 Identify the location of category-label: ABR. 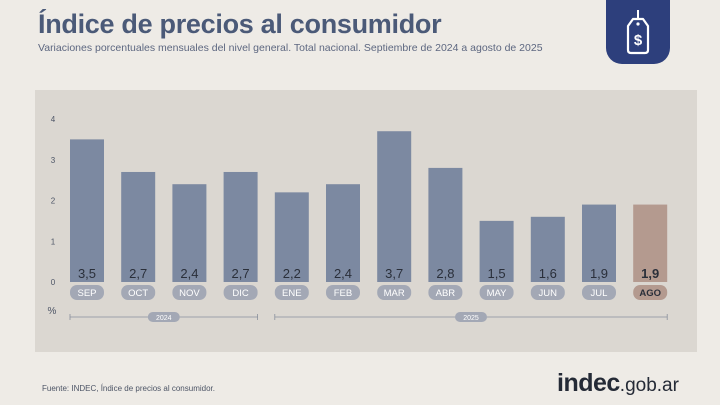
(446, 293).